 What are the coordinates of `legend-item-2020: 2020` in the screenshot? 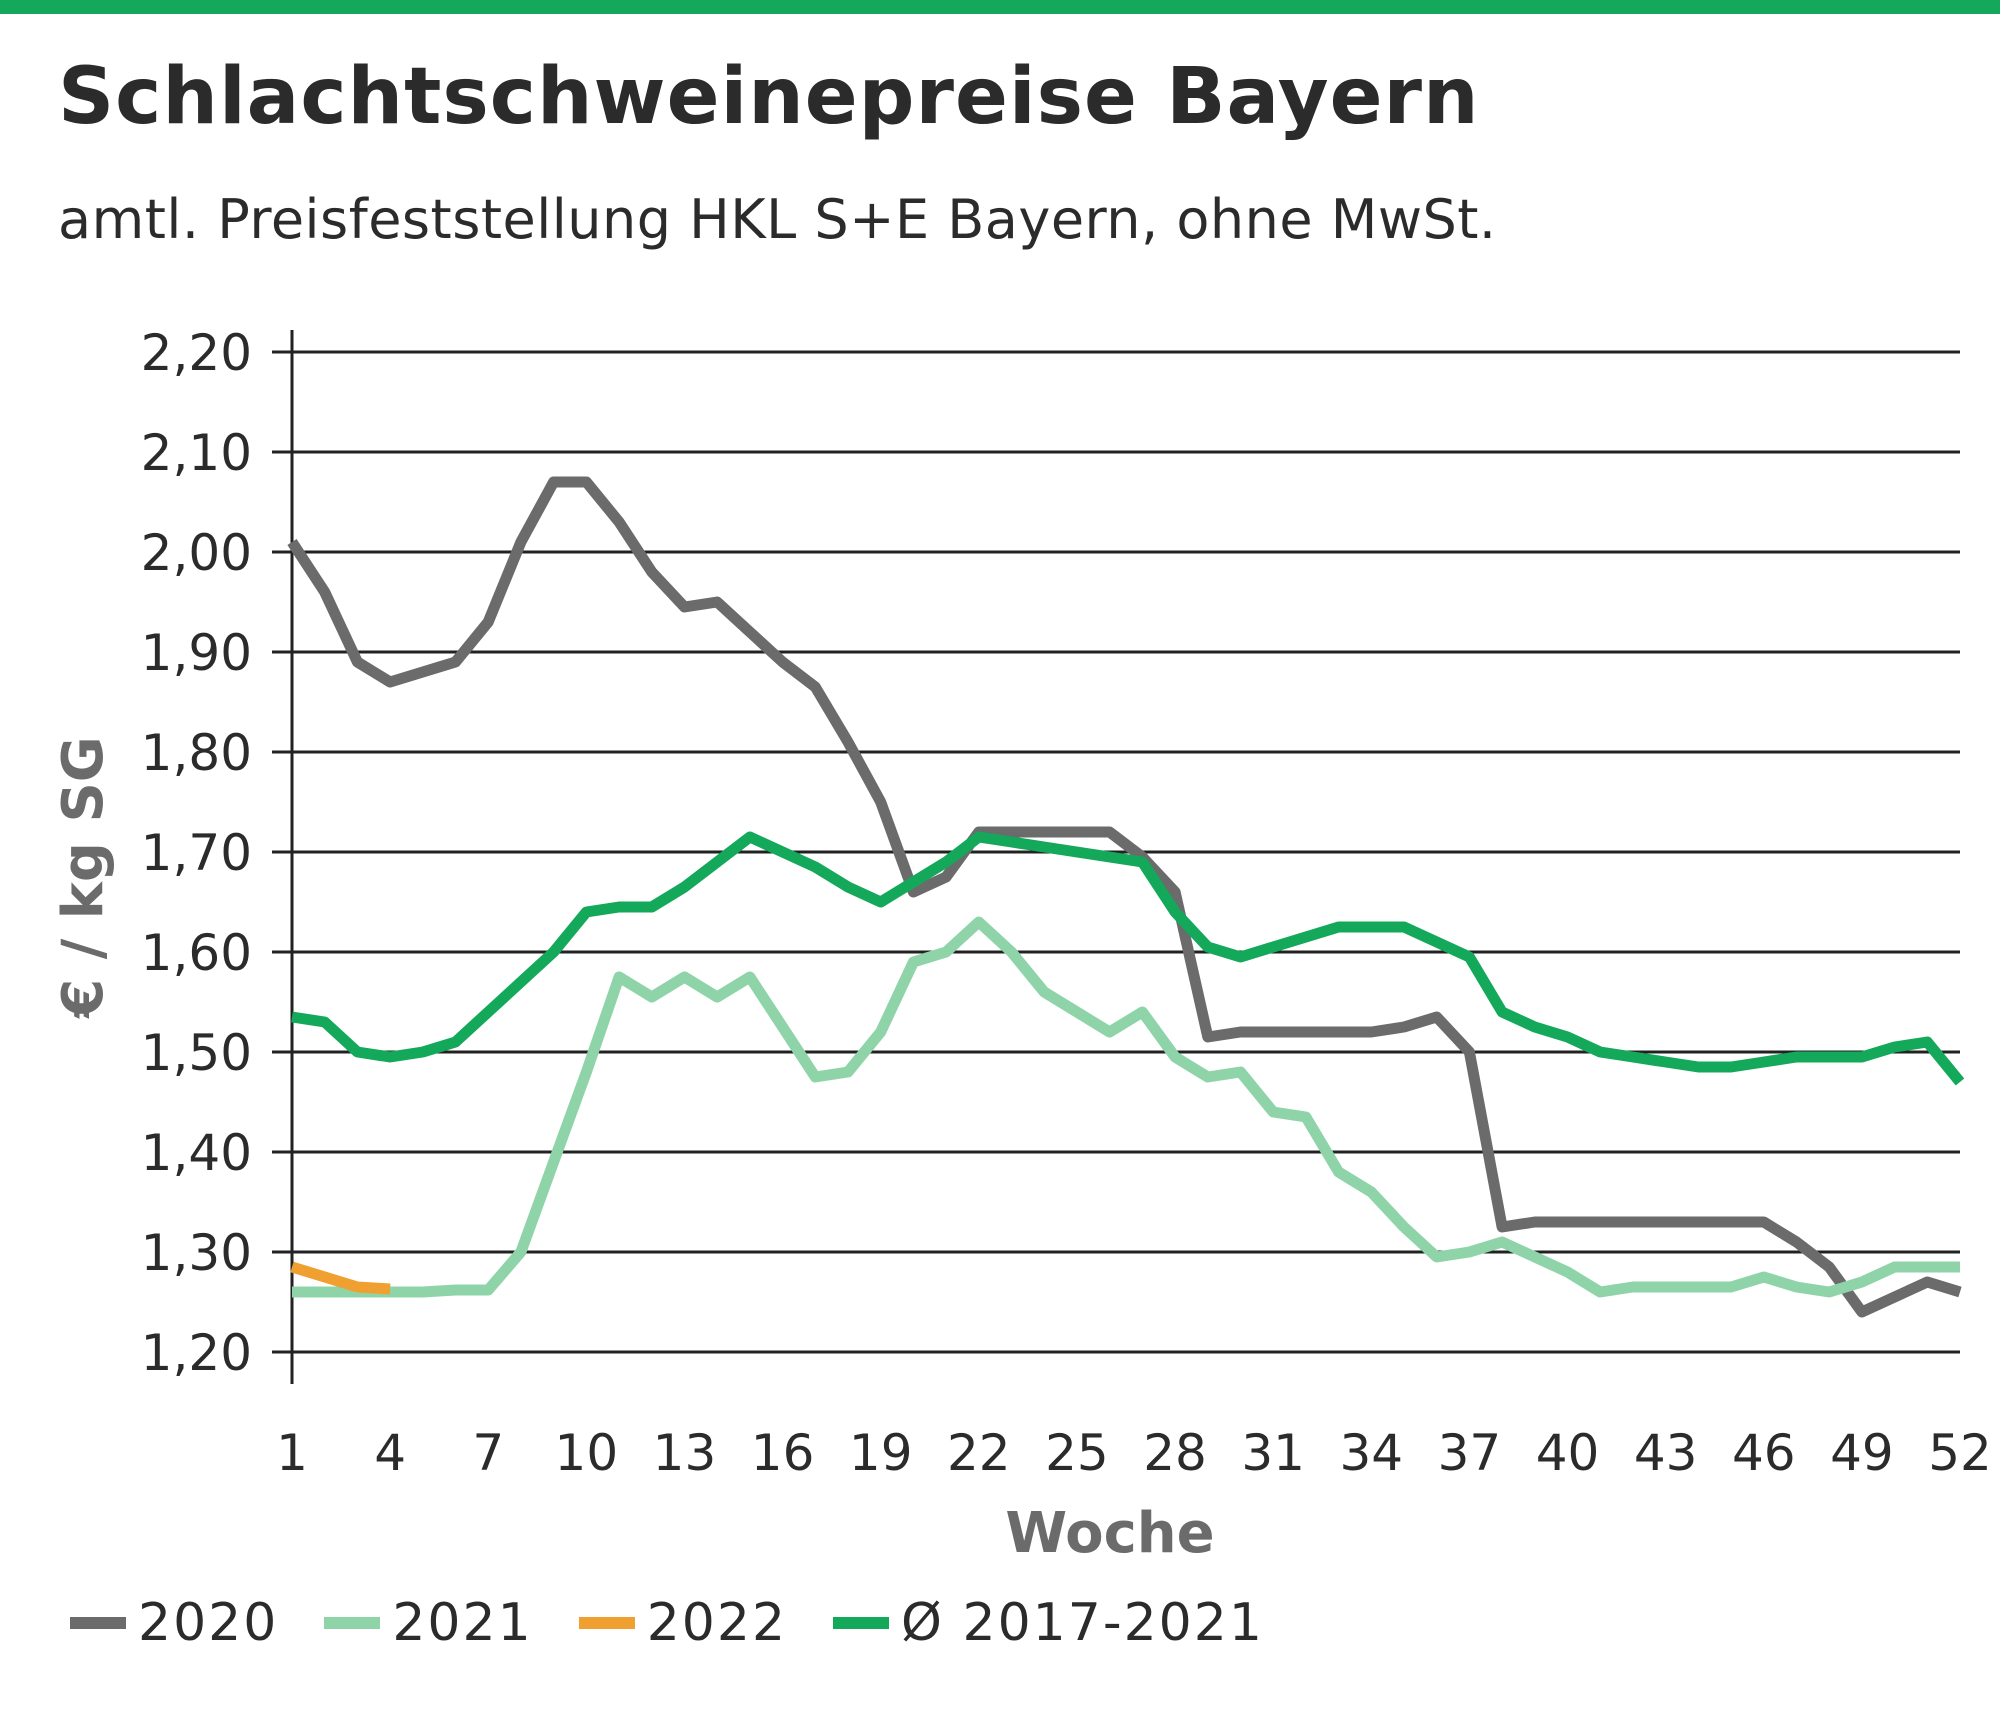 It's located at (174, 1623).